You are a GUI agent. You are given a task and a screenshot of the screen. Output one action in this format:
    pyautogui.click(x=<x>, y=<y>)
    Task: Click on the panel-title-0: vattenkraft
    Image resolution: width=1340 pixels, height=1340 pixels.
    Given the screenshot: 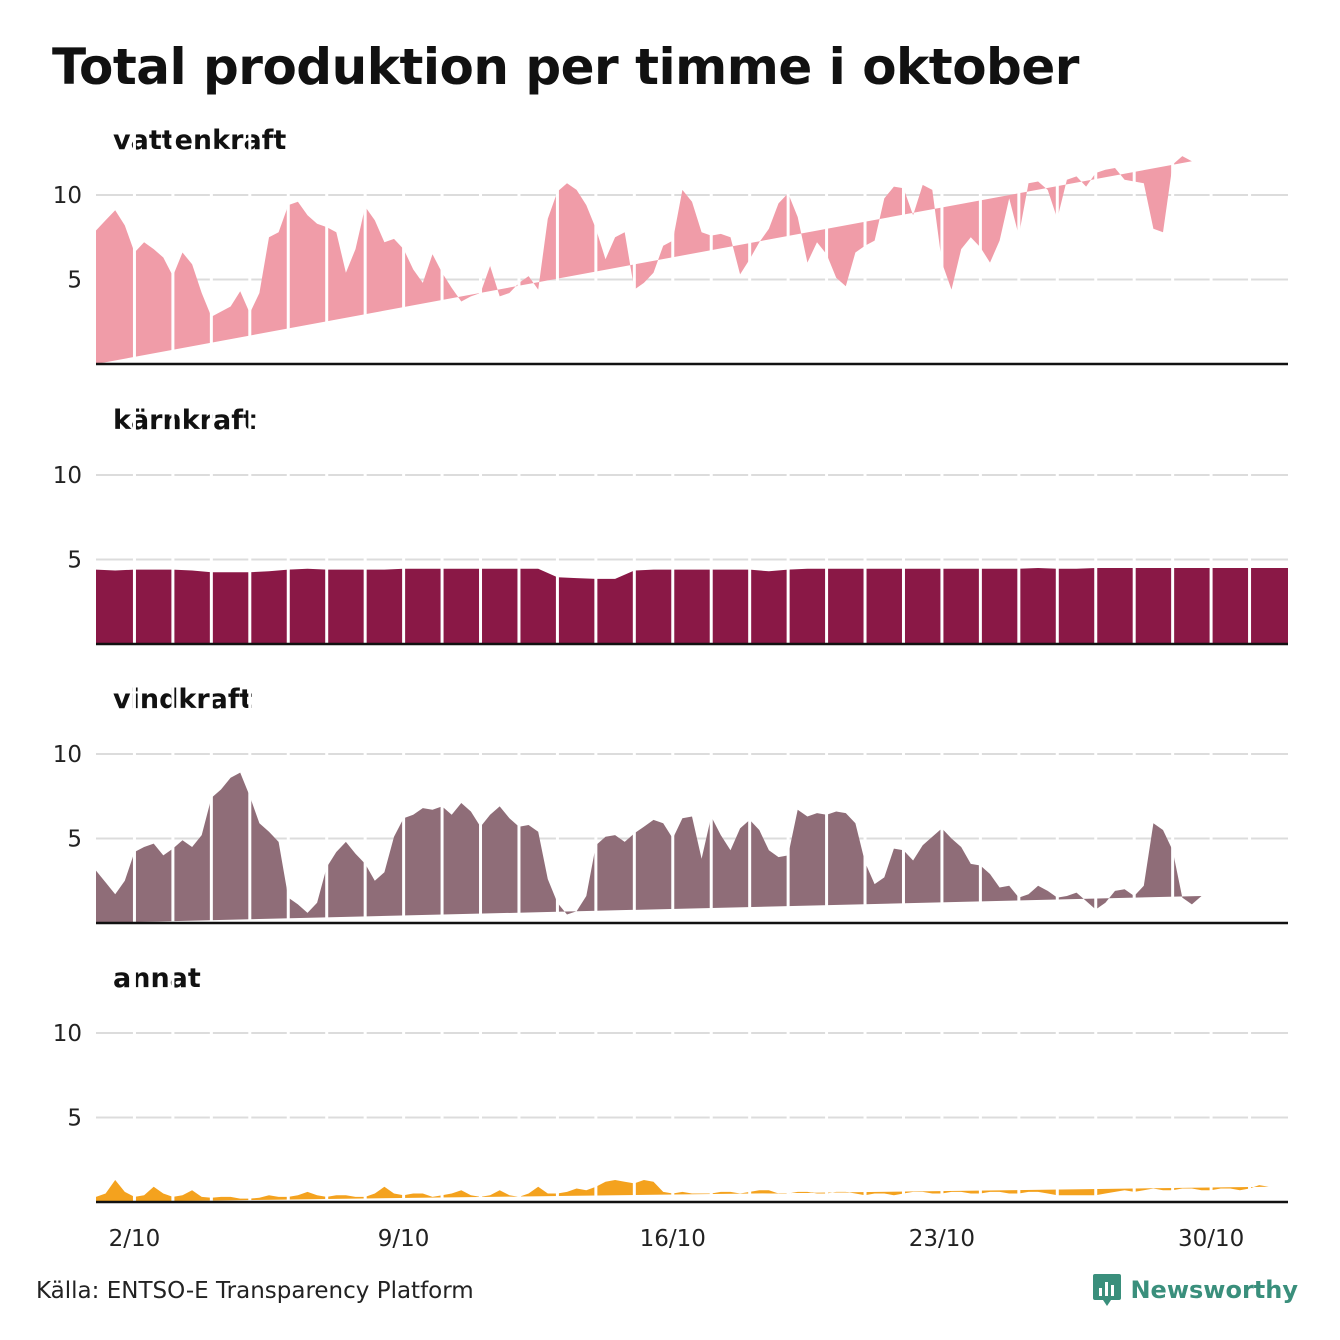 What is the action you would take?
    pyautogui.click(x=199, y=140)
    